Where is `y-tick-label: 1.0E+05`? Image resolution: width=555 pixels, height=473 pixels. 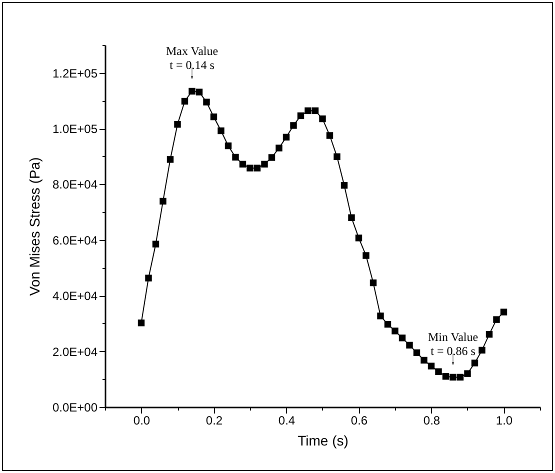
y-tick-label: 1.0E+05 is located at coordinates (75, 129).